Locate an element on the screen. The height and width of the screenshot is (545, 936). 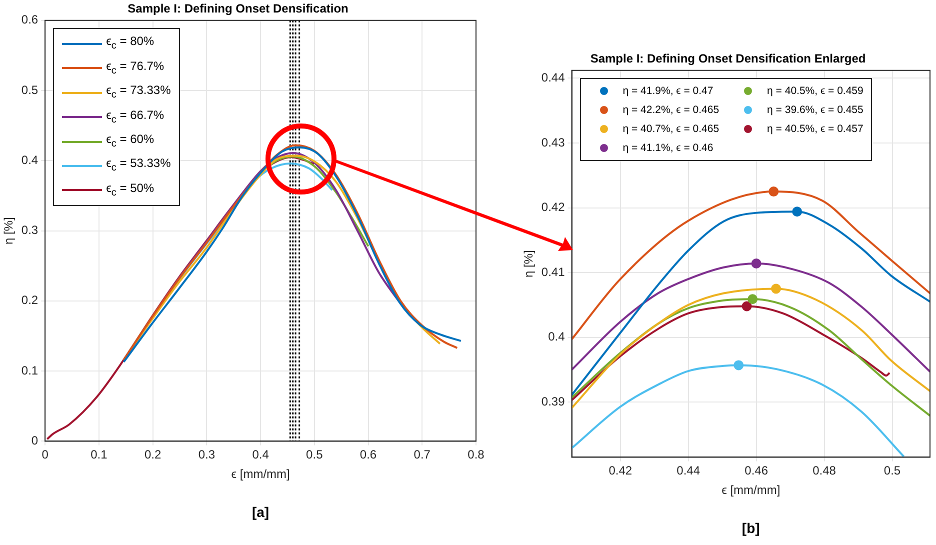
legend-label: η = 39.6%, ϵ = 0.455 is located at coordinates (815, 110).